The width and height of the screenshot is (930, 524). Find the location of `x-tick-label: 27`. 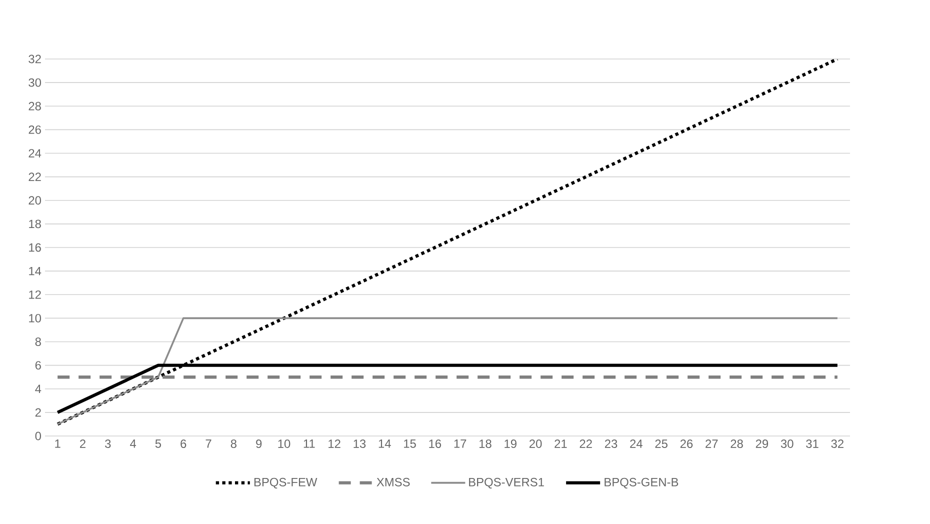

x-tick-label: 27 is located at coordinates (712, 444).